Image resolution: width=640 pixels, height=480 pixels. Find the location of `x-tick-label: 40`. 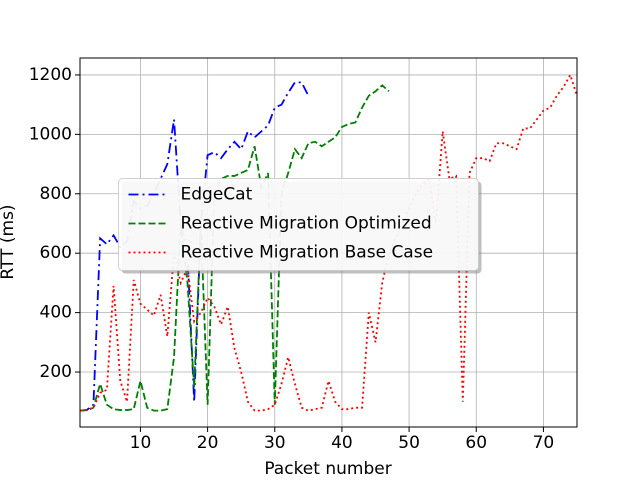

x-tick-label: 40 is located at coordinates (342, 443).